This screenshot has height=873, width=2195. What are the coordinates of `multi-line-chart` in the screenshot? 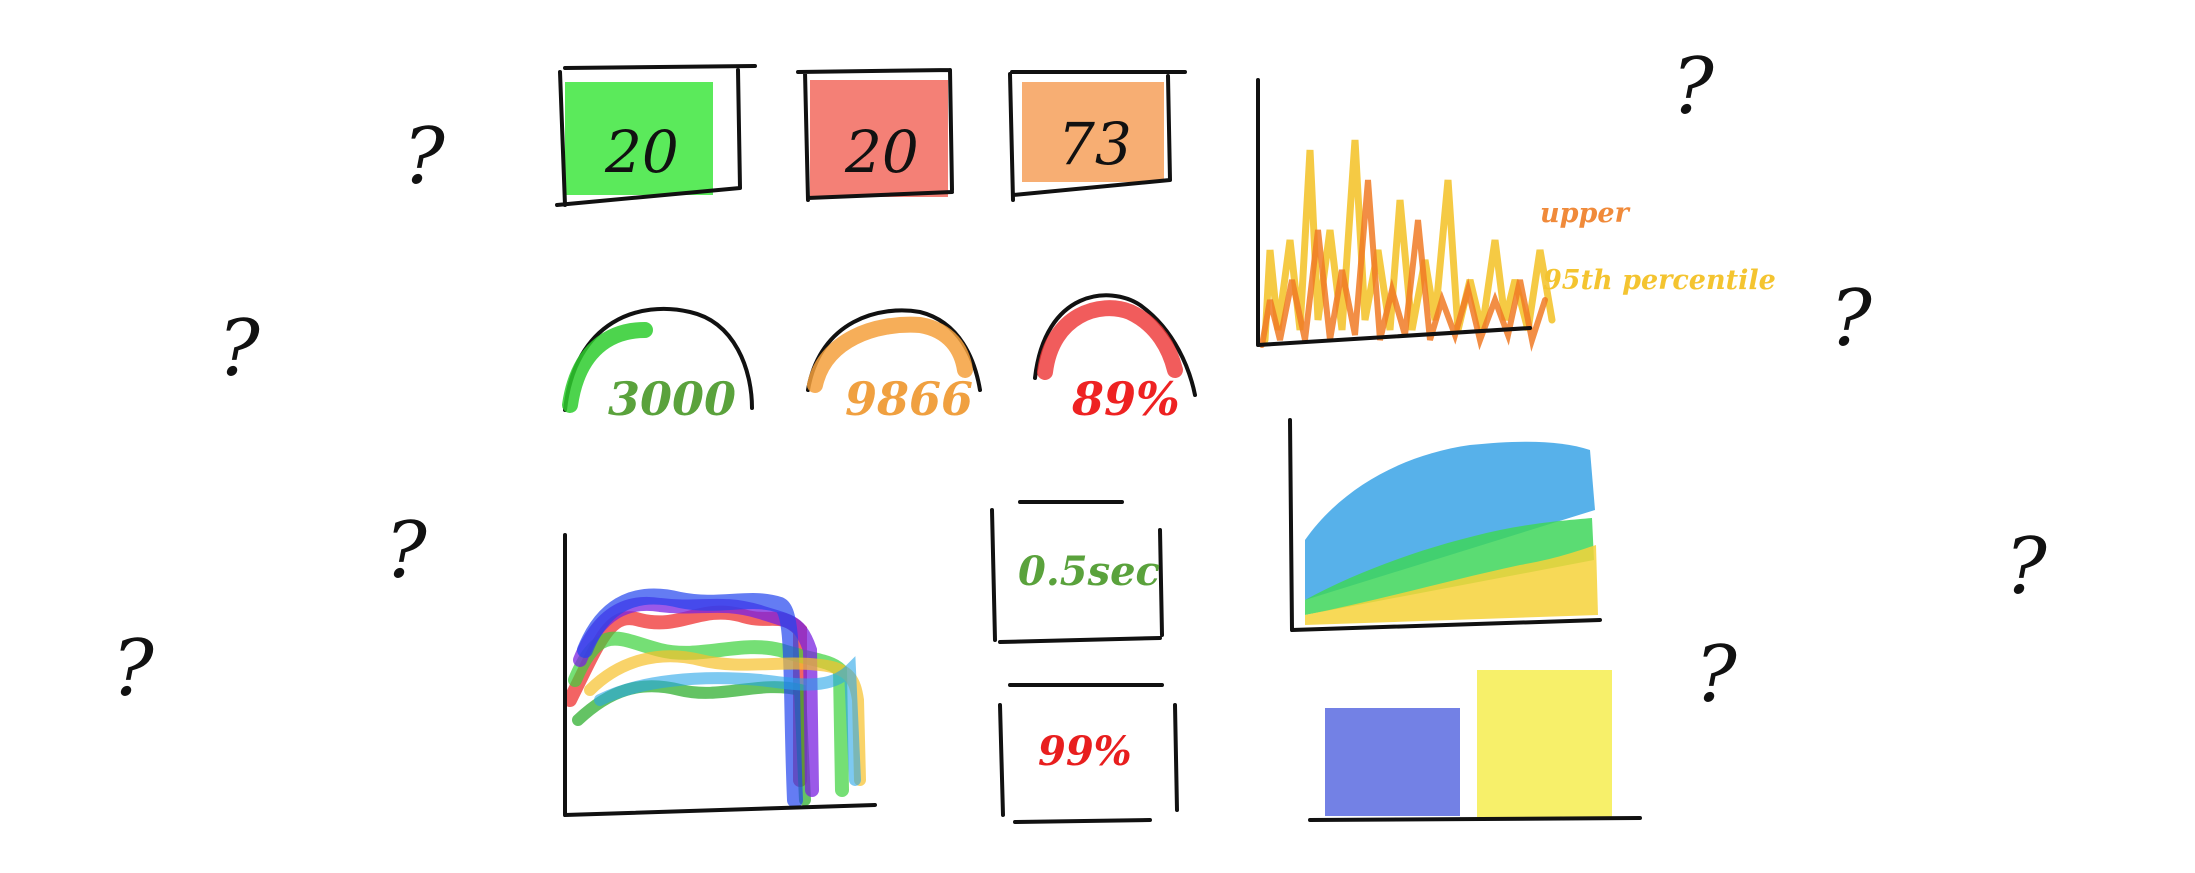 It's located at (720, 675).